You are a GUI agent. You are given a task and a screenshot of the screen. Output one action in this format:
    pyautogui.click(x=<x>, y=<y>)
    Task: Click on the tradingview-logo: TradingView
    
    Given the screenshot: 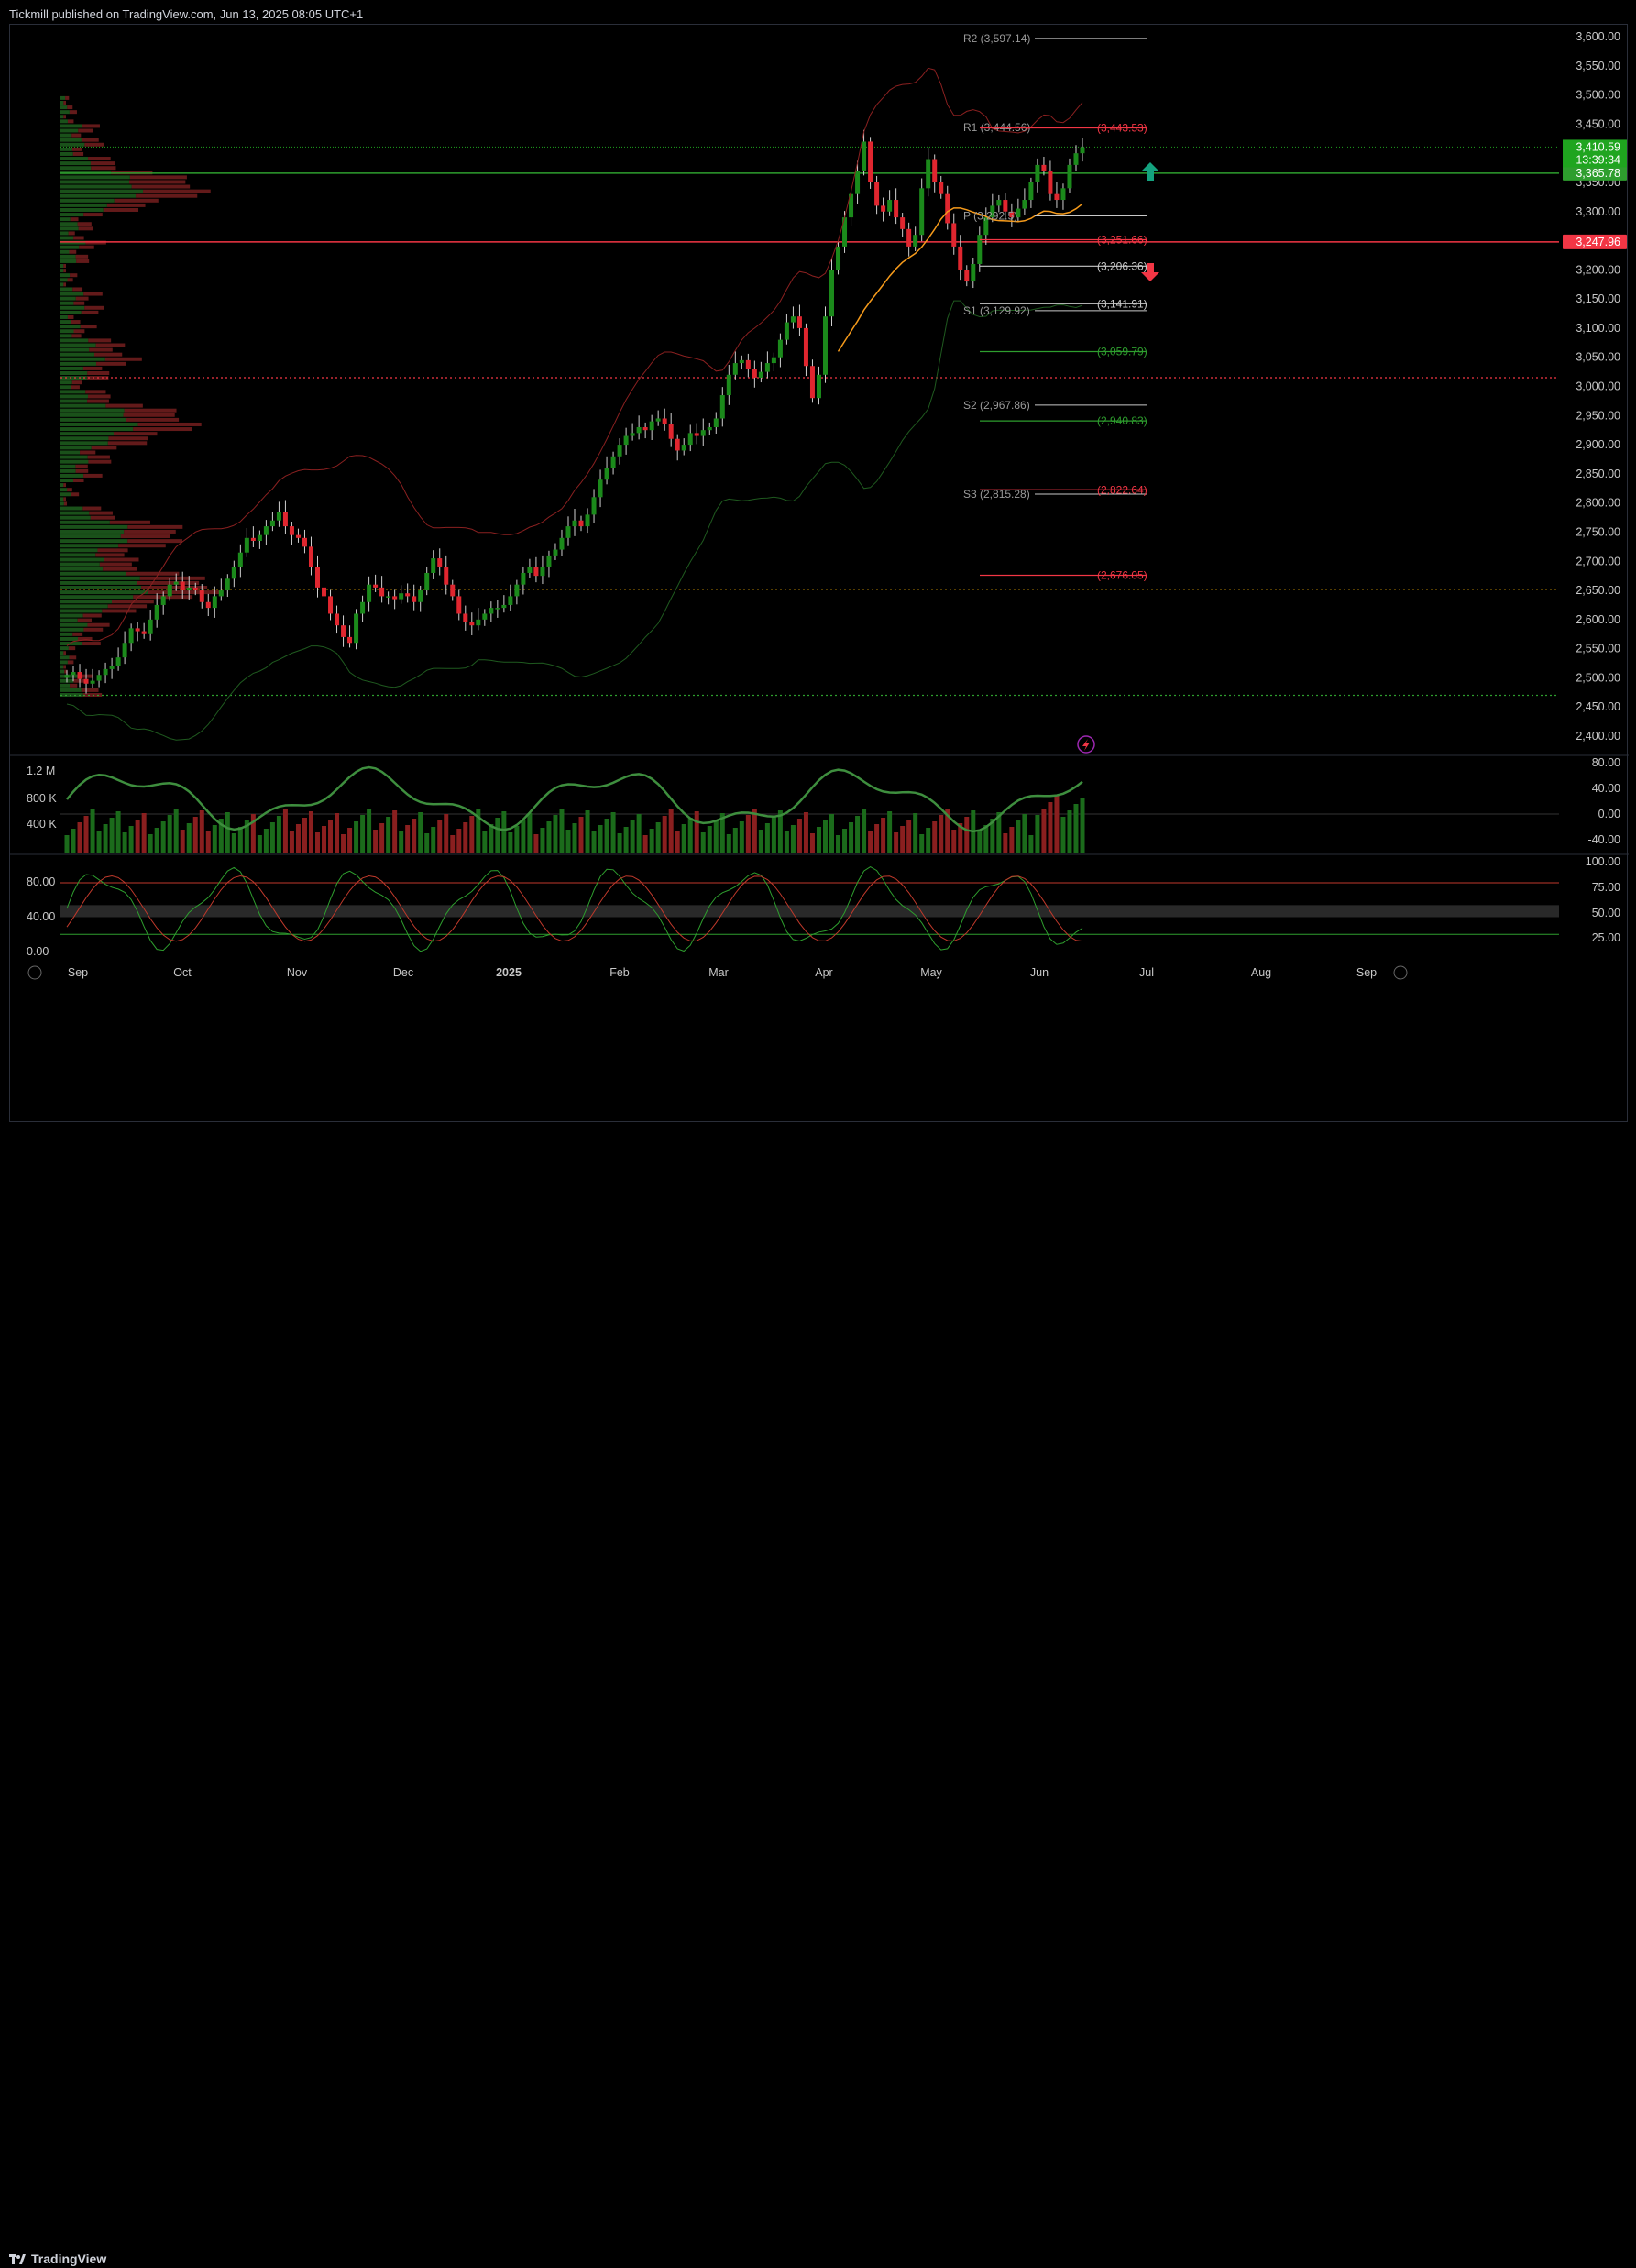 What is the action you would take?
    pyautogui.click(x=57, y=2258)
    